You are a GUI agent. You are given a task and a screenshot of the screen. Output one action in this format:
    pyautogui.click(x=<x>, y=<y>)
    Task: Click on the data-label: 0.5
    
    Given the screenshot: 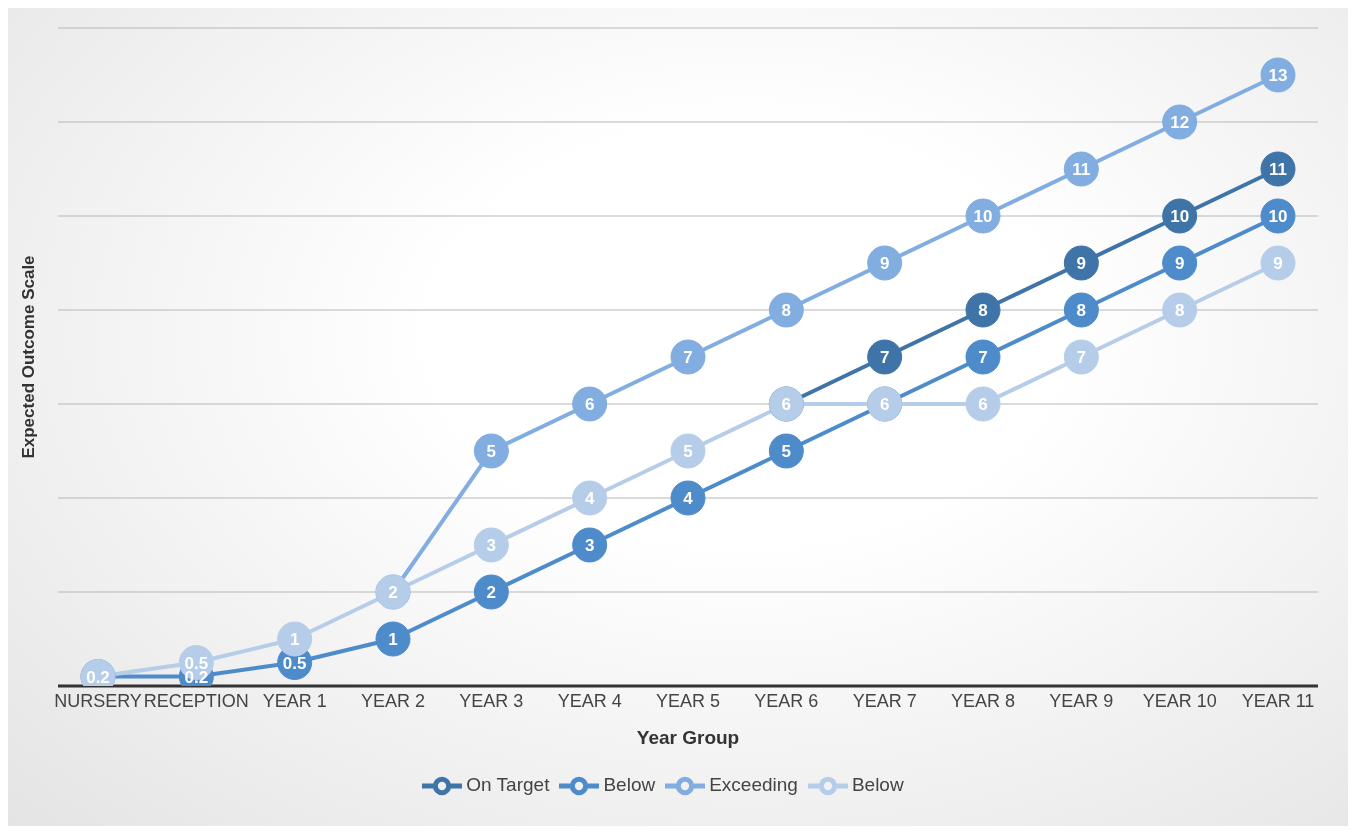 What is the action you would take?
    pyautogui.click(x=294, y=663)
    